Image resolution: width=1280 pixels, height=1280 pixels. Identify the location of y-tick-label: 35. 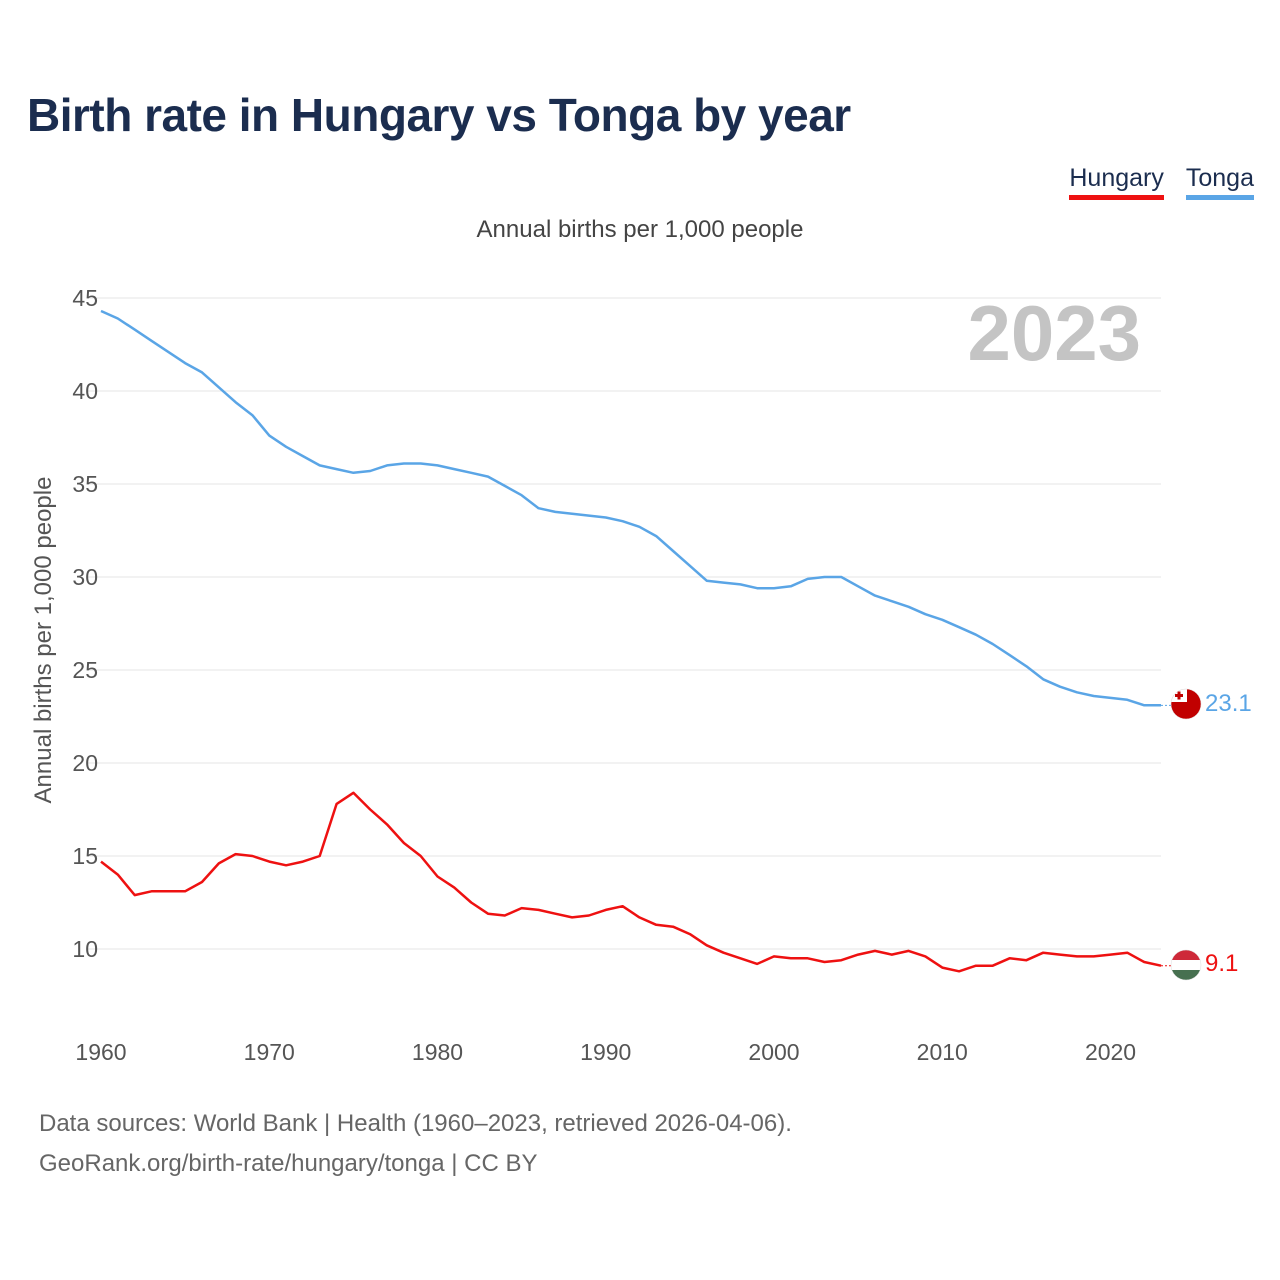
(85, 484).